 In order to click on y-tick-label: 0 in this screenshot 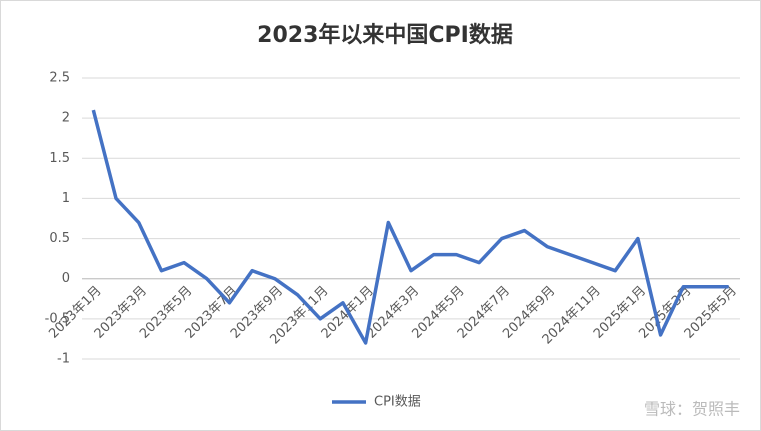, I will do `click(66, 278)`.